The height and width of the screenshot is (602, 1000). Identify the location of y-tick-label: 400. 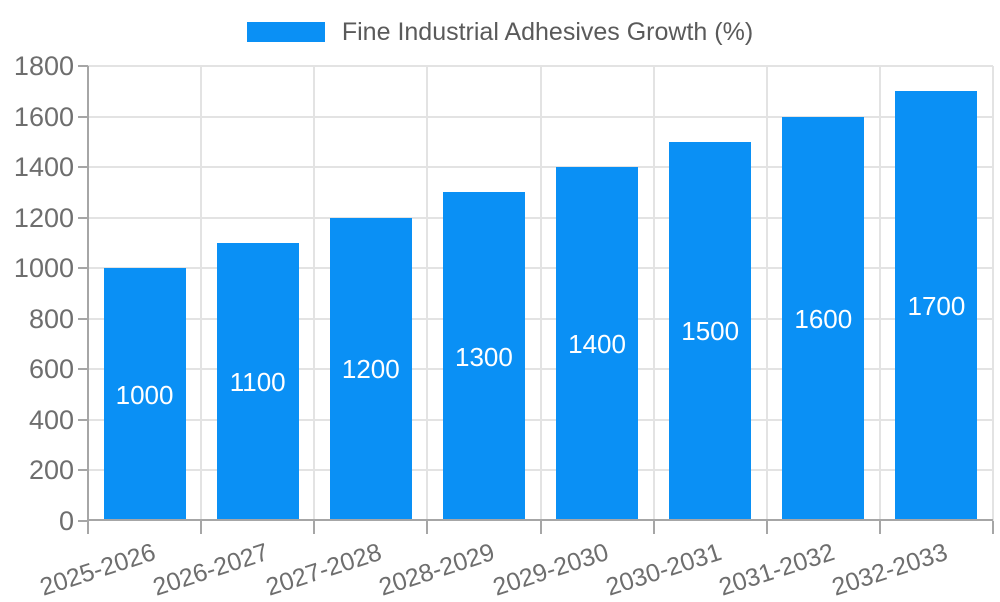
(51, 419).